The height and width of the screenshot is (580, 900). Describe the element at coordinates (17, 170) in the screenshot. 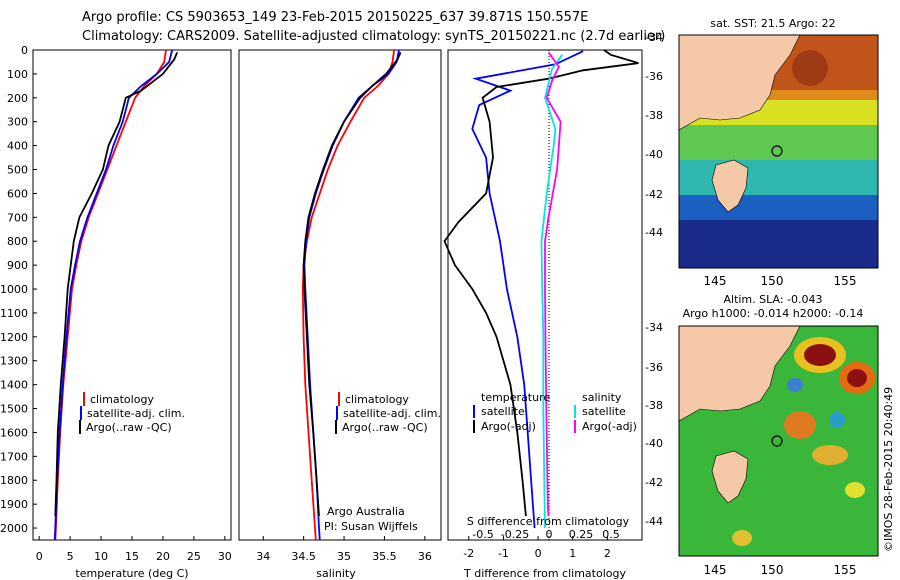

I see `y-tick-label-5: 500` at that location.